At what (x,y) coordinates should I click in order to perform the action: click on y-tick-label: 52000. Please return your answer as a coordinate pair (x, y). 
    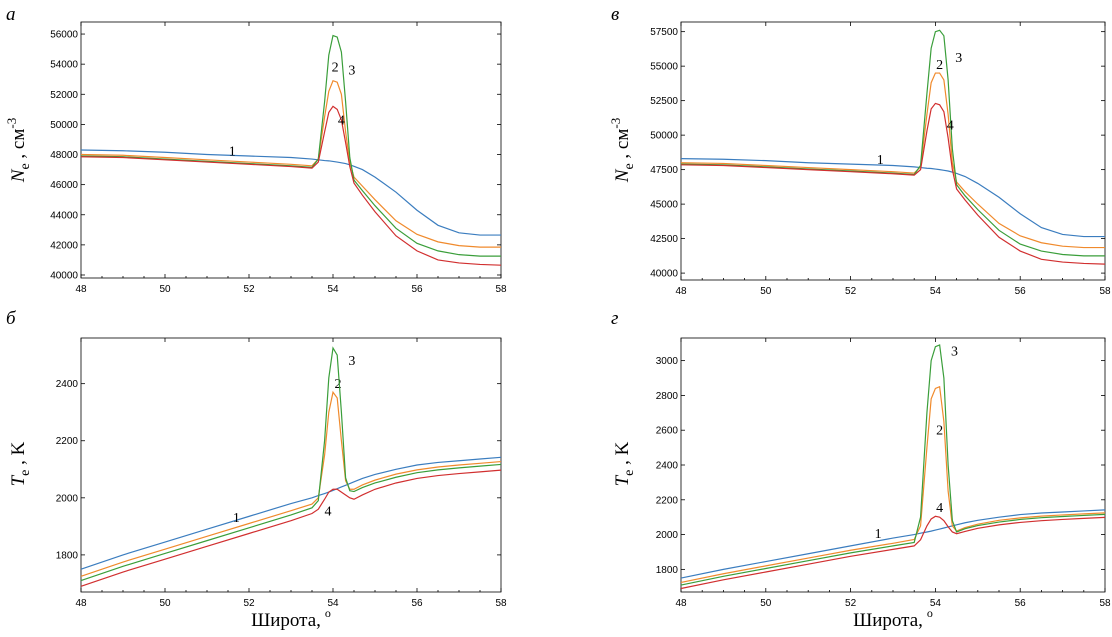
    Looking at the image, I should click on (64, 95).